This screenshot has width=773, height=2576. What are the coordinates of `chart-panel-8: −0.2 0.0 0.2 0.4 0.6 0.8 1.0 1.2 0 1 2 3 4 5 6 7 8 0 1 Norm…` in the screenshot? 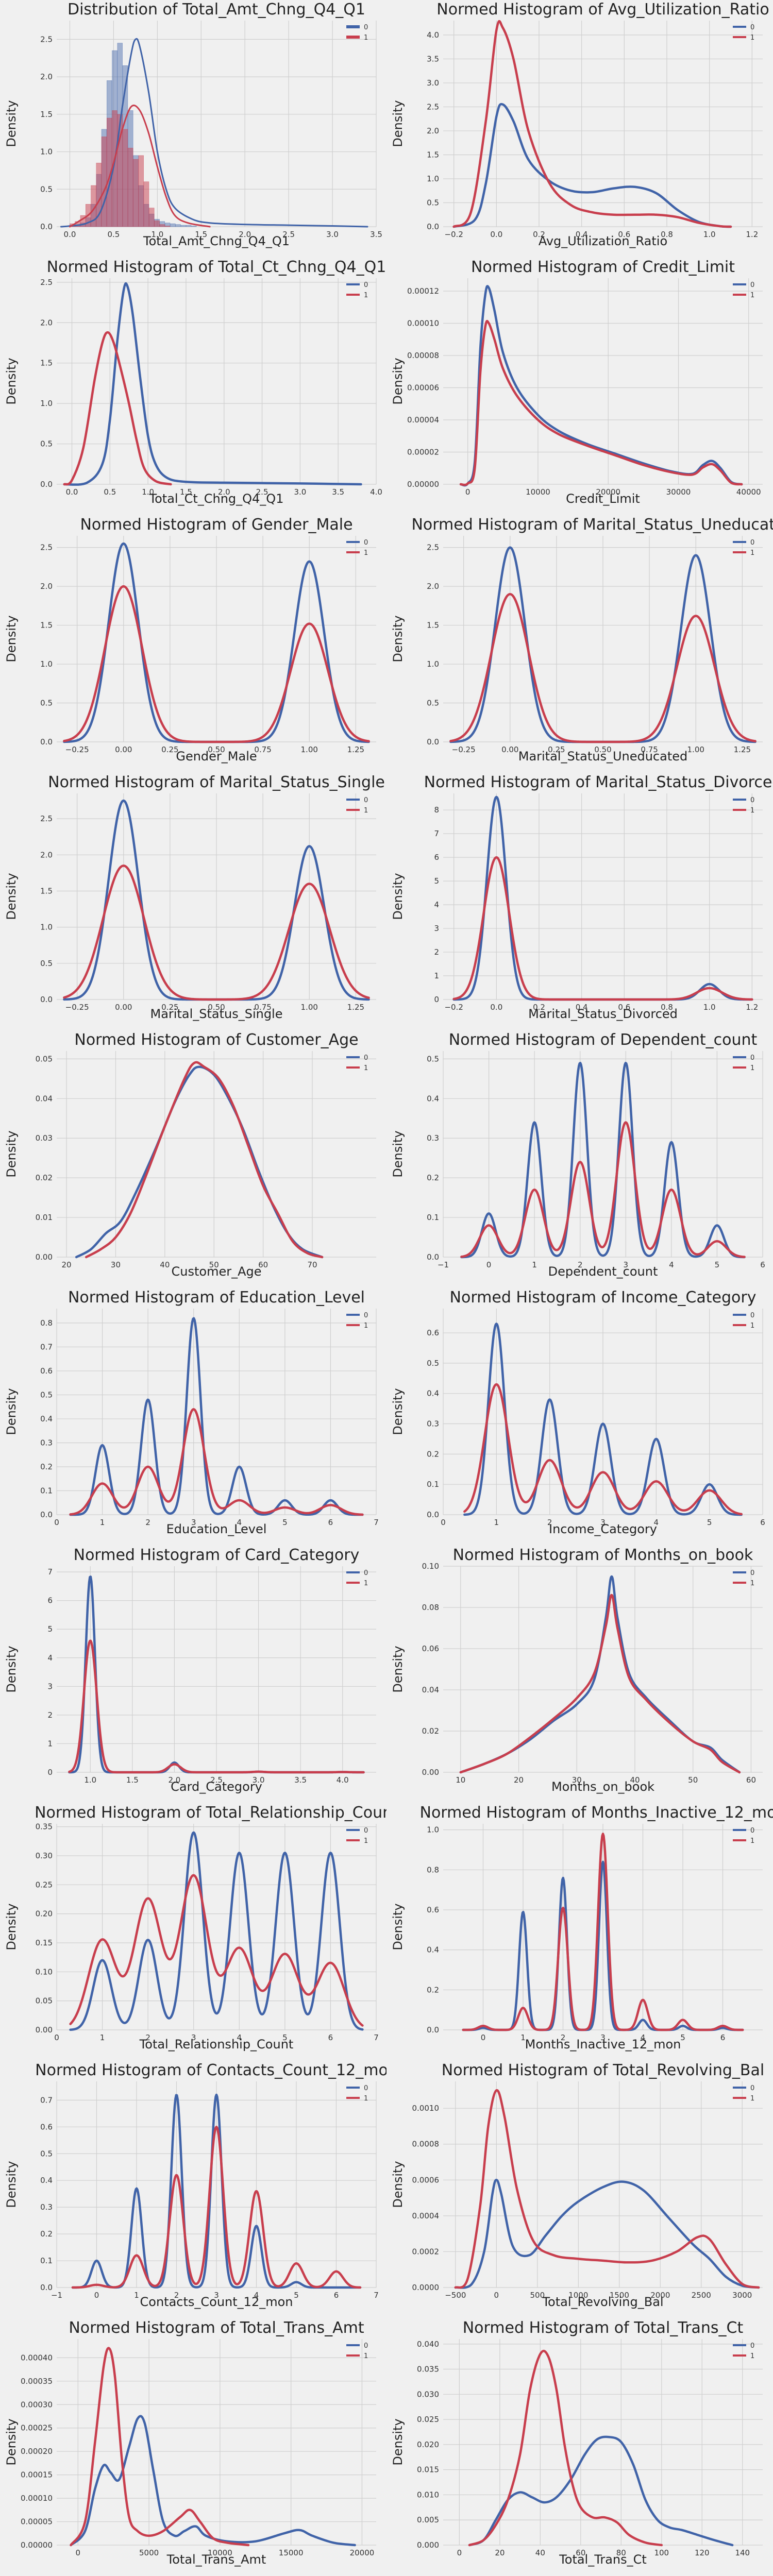 It's located at (579, 901).